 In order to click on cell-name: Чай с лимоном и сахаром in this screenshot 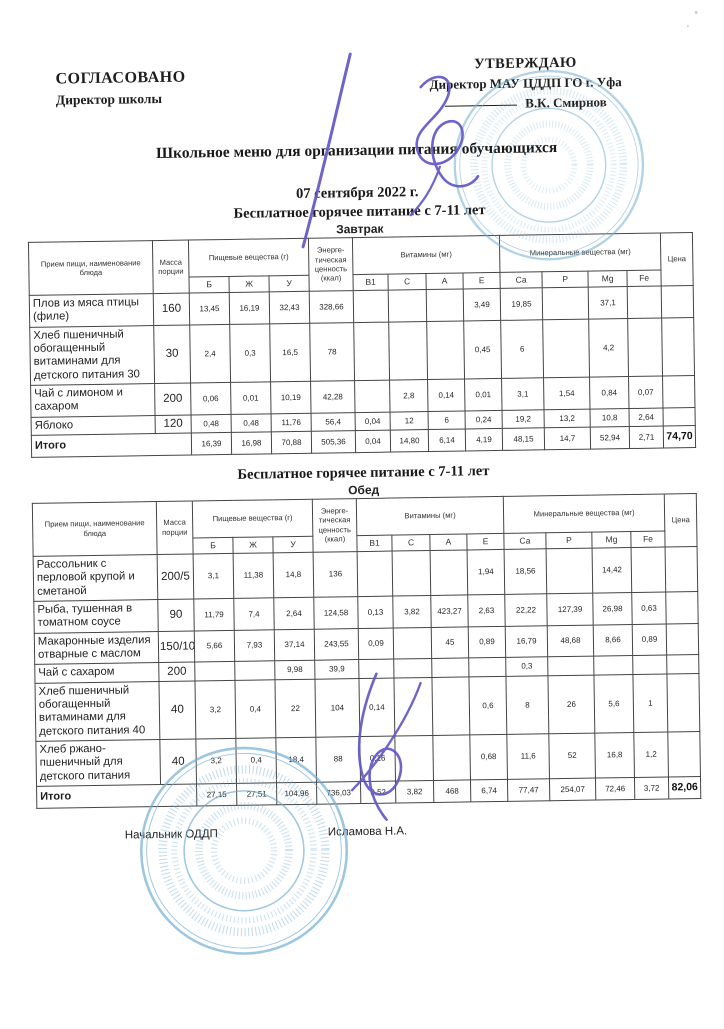, I will do `click(93, 400)`.